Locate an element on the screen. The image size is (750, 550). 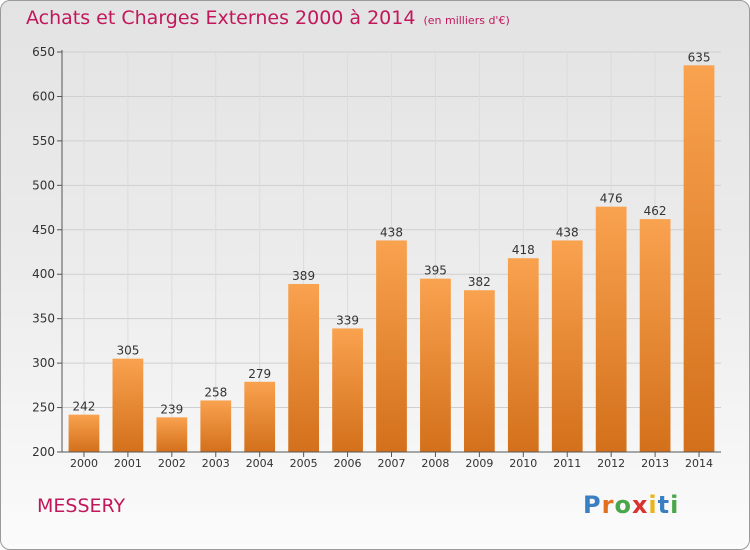
y-tick-label: 200 is located at coordinates (43, 452).